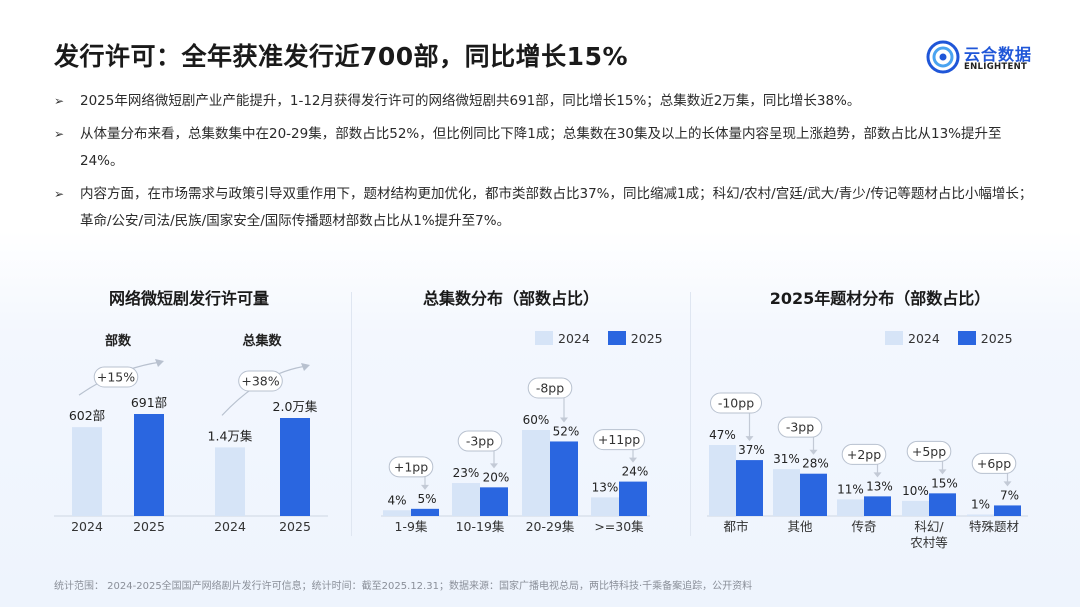 This screenshot has width=1080, height=607. What do you see at coordinates (118, 341) in the screenshot?
I see `subchart-label: 部数` at bounding box center [118, 341].